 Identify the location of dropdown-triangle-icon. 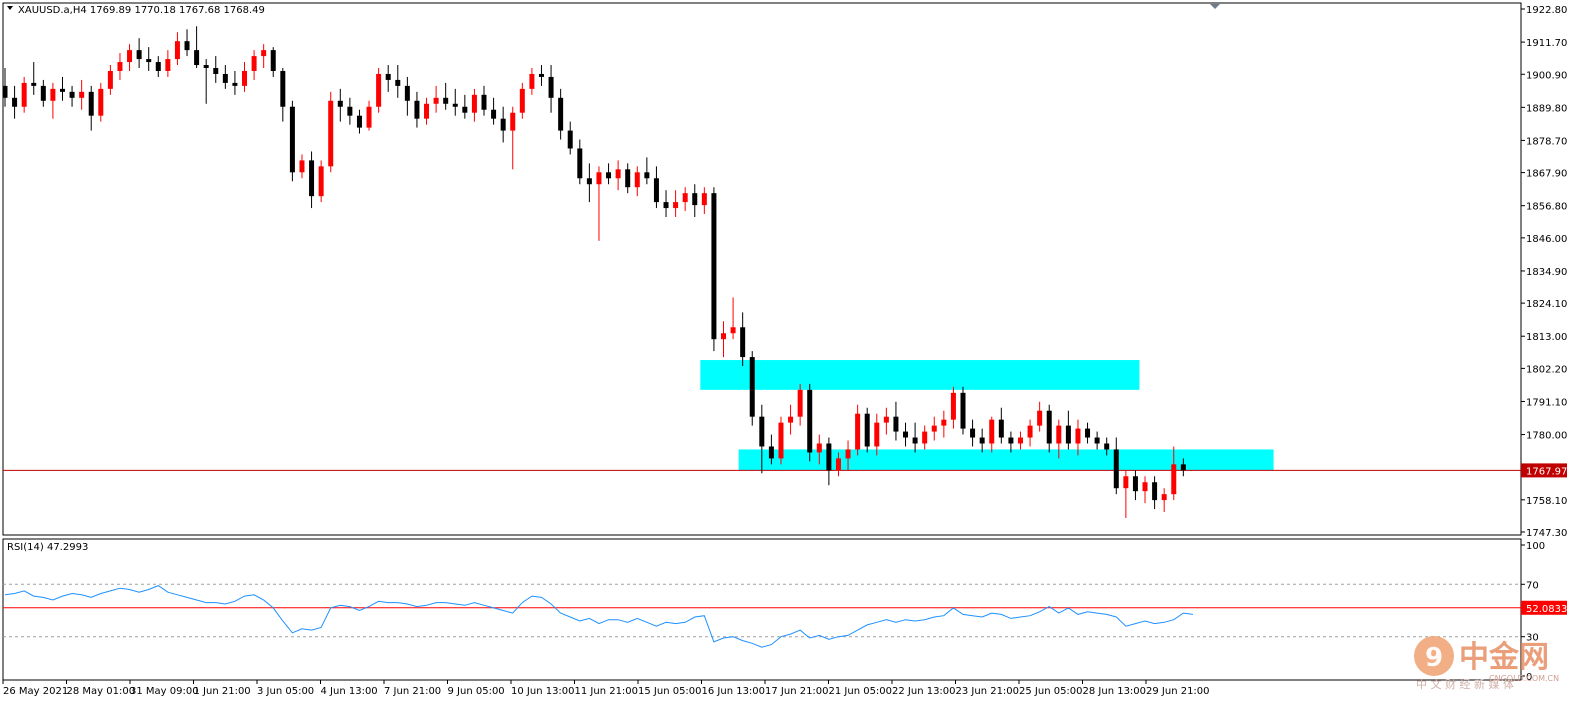
(10, 8).